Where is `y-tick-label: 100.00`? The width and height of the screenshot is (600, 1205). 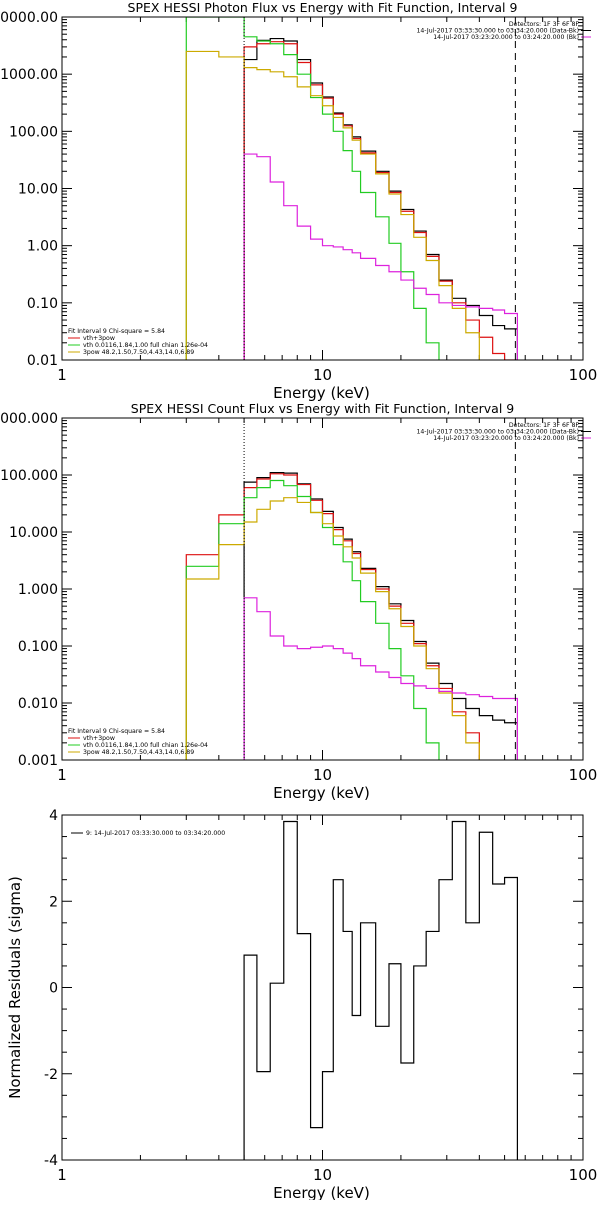 y-tick-label: 100.00 is located at coordinates (33, 132).